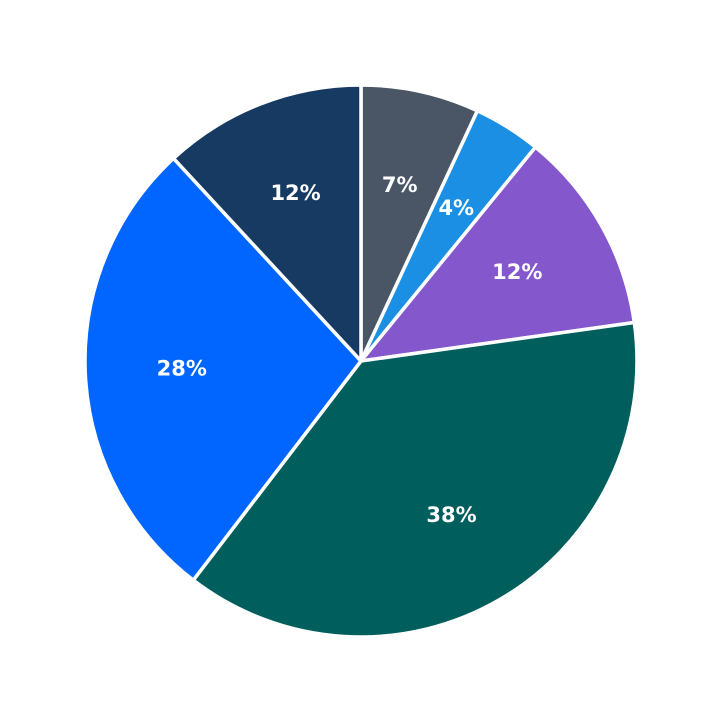 This screenshot has width=723, height=723. Describe the element at coordinates (456, 208) in the screenshot. I see `slice-label: 4%` at that location.